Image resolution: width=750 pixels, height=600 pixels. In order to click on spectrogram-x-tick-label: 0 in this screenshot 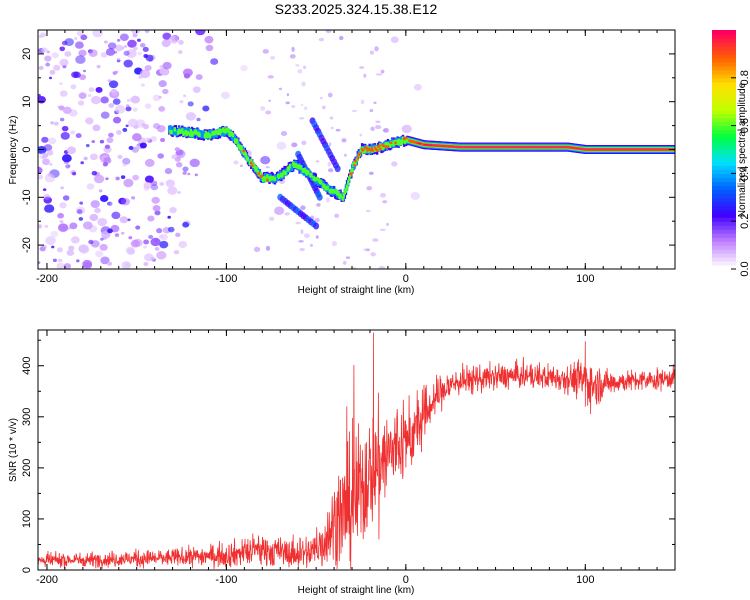, I will do `click(406, 279)`.